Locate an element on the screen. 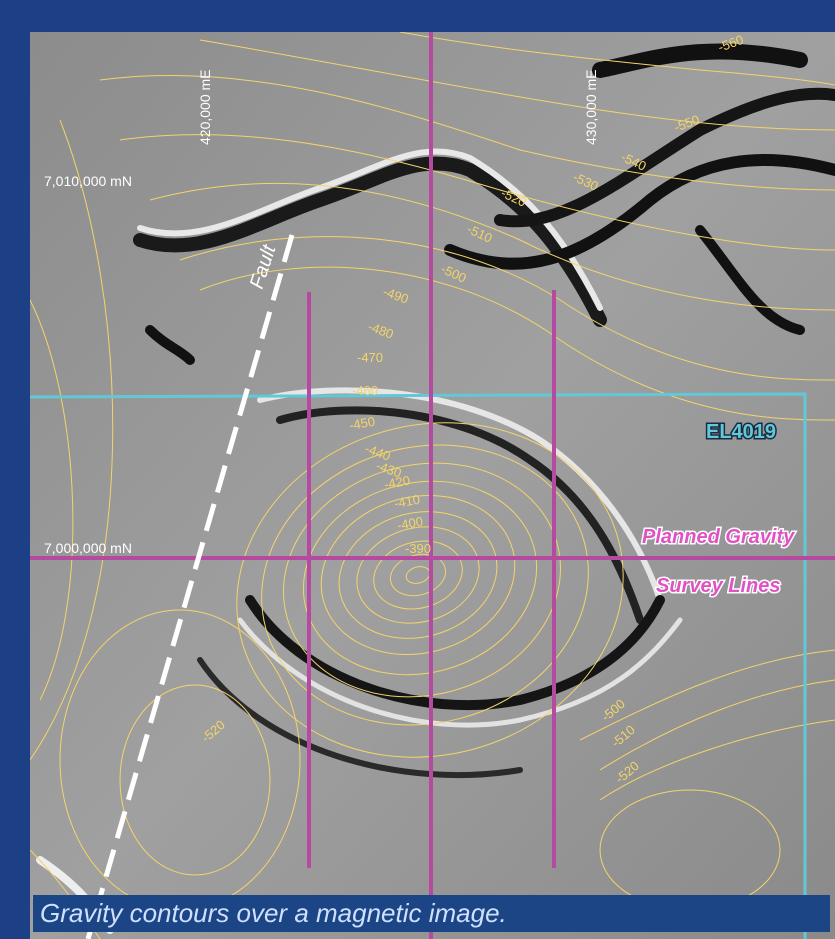  grid-label: 7,000,000 mN is located at coordinates (88, 548).